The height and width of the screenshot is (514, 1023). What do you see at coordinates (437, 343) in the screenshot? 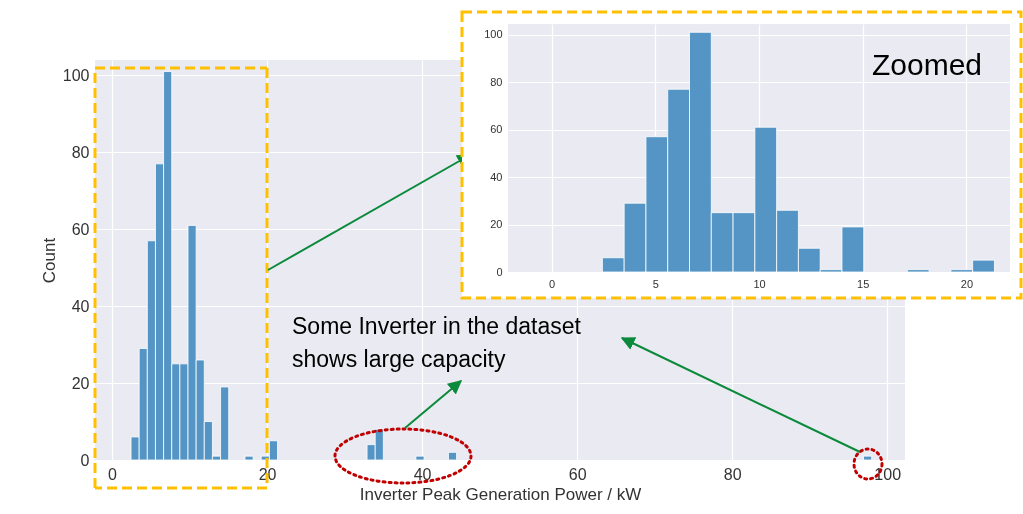
I see `annotation: Some Inverter in the dataset shows large capacity` at bounding box center [437, 343].